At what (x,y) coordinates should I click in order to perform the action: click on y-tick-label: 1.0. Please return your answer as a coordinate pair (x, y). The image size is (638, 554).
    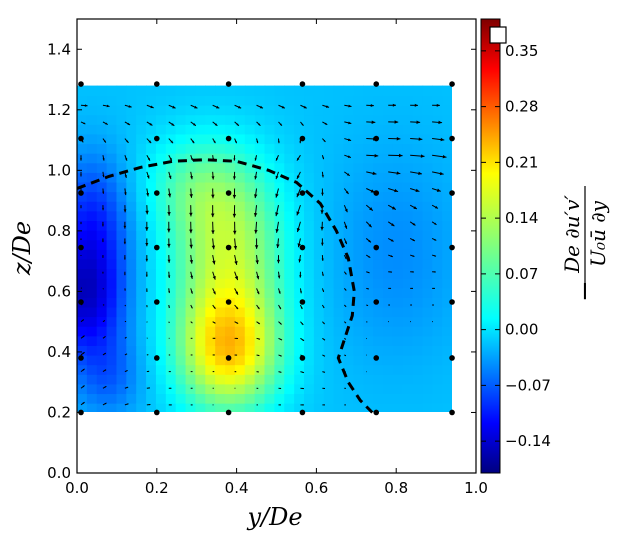
    Looking at the image, I should click on (59, 170).